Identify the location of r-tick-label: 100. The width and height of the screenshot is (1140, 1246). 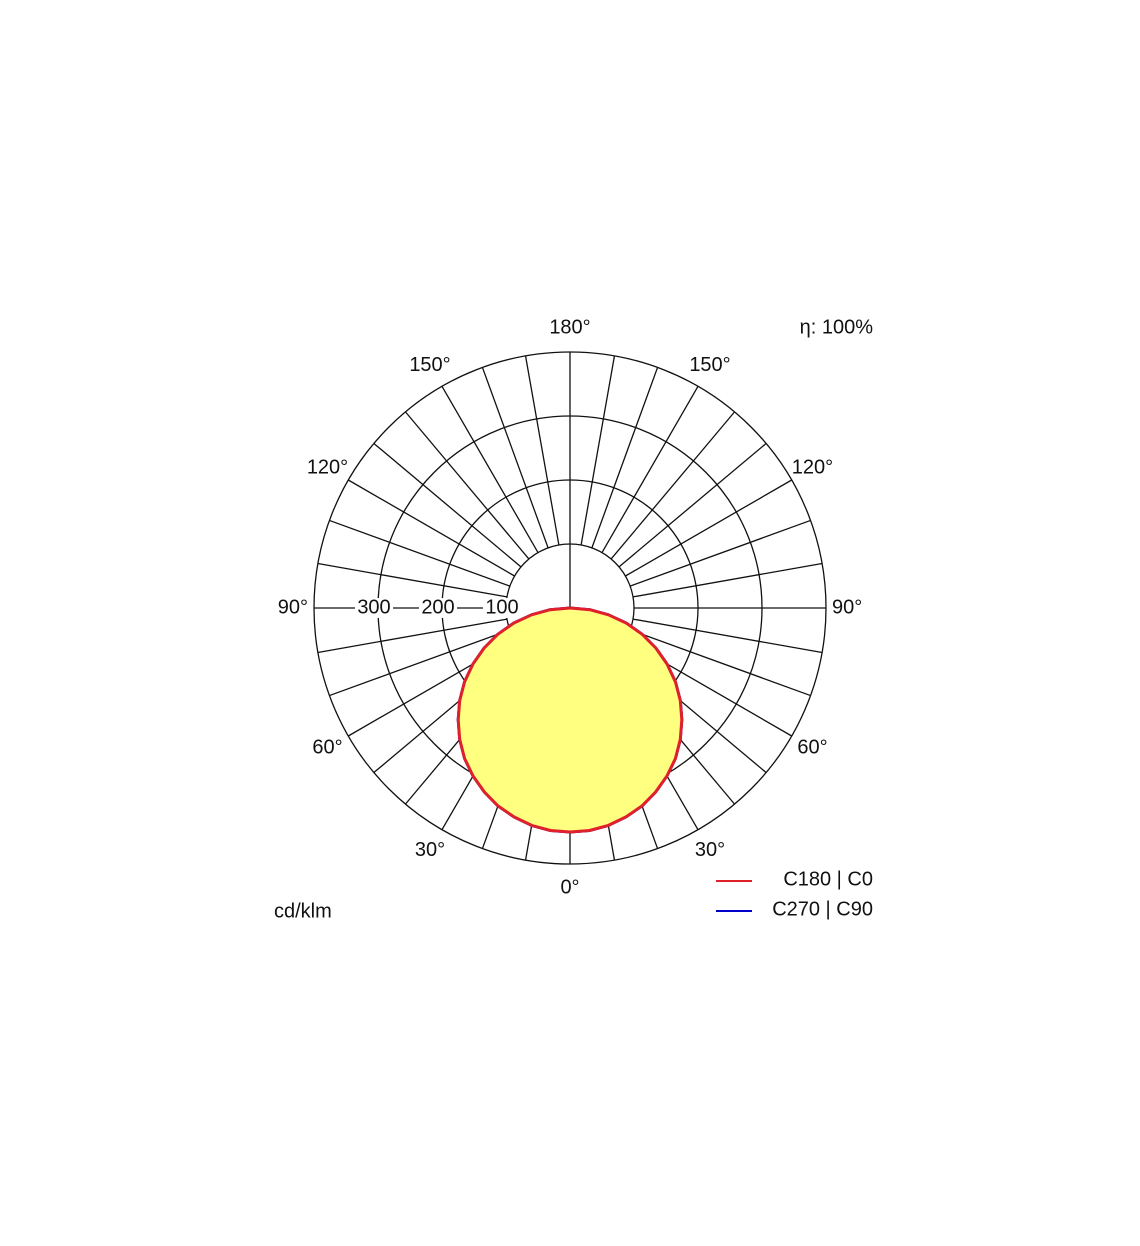
(501, 607).